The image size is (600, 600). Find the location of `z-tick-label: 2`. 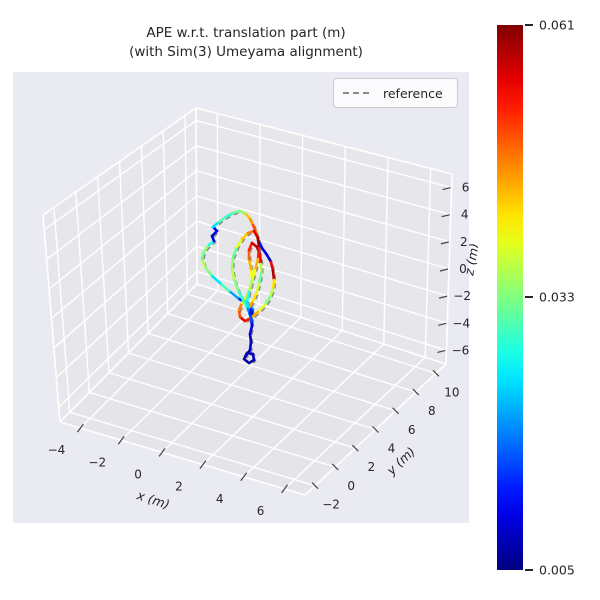

z-tick-label: 2 is located at coordinates (464, 242).